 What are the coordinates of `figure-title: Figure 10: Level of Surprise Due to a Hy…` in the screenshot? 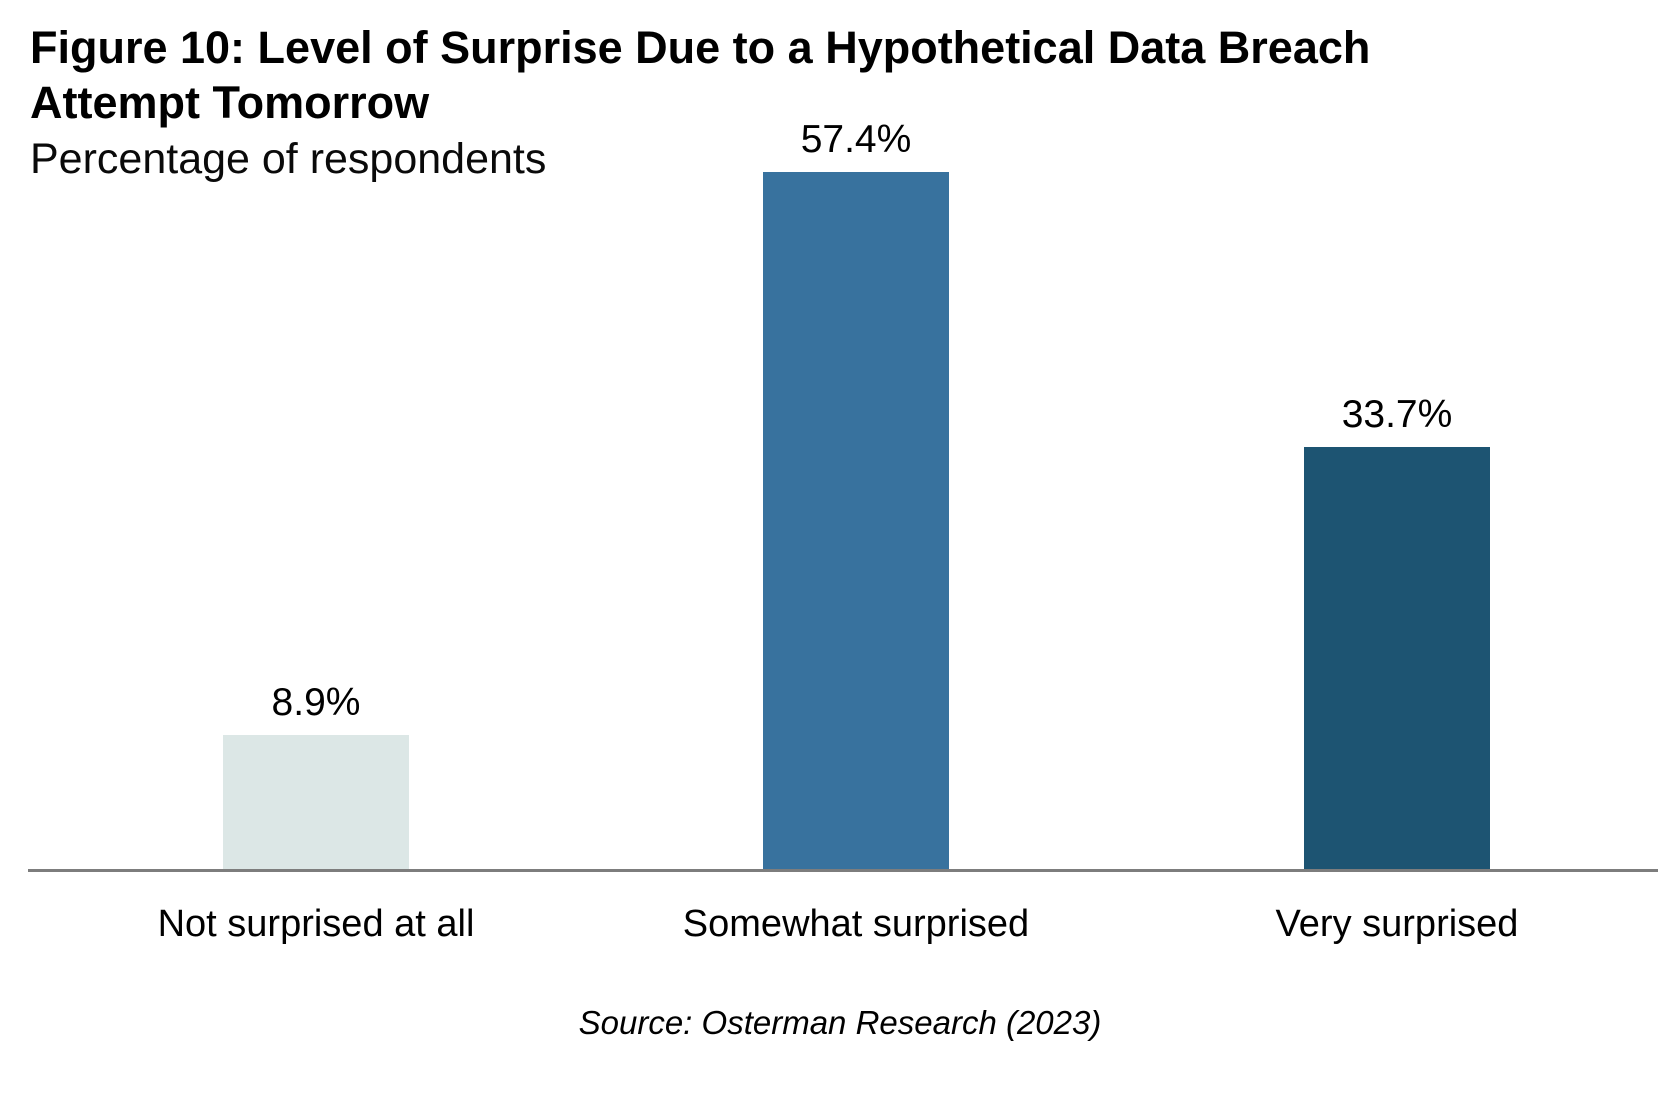 It's located at (700, 75).